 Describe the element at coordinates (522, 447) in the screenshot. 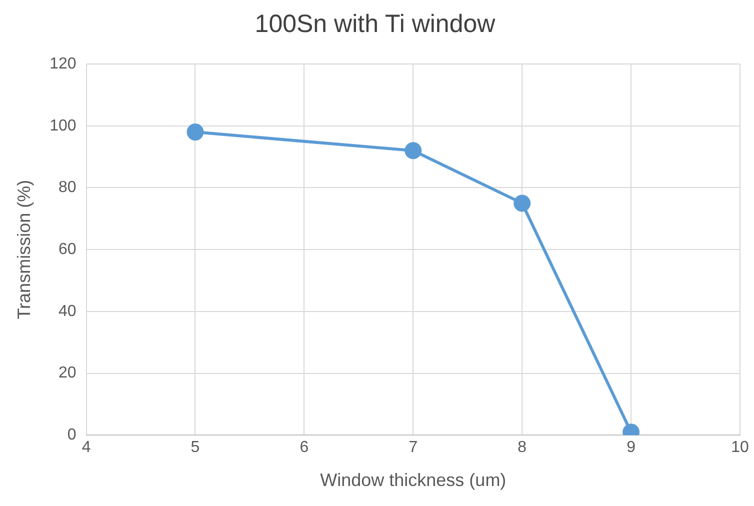

I see `x-tick-label: 8` at that location.